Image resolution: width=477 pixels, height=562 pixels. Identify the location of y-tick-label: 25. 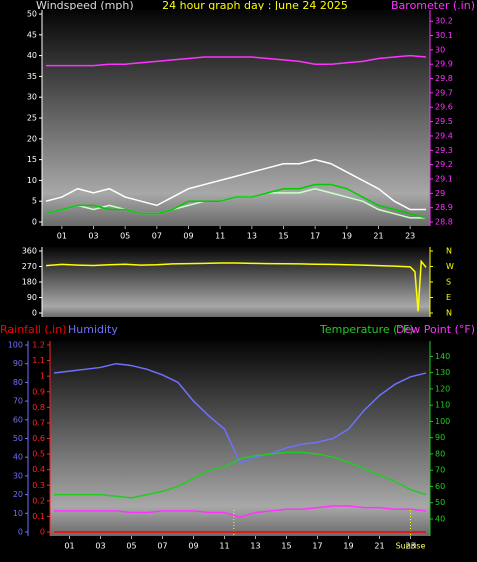
(32, 118).